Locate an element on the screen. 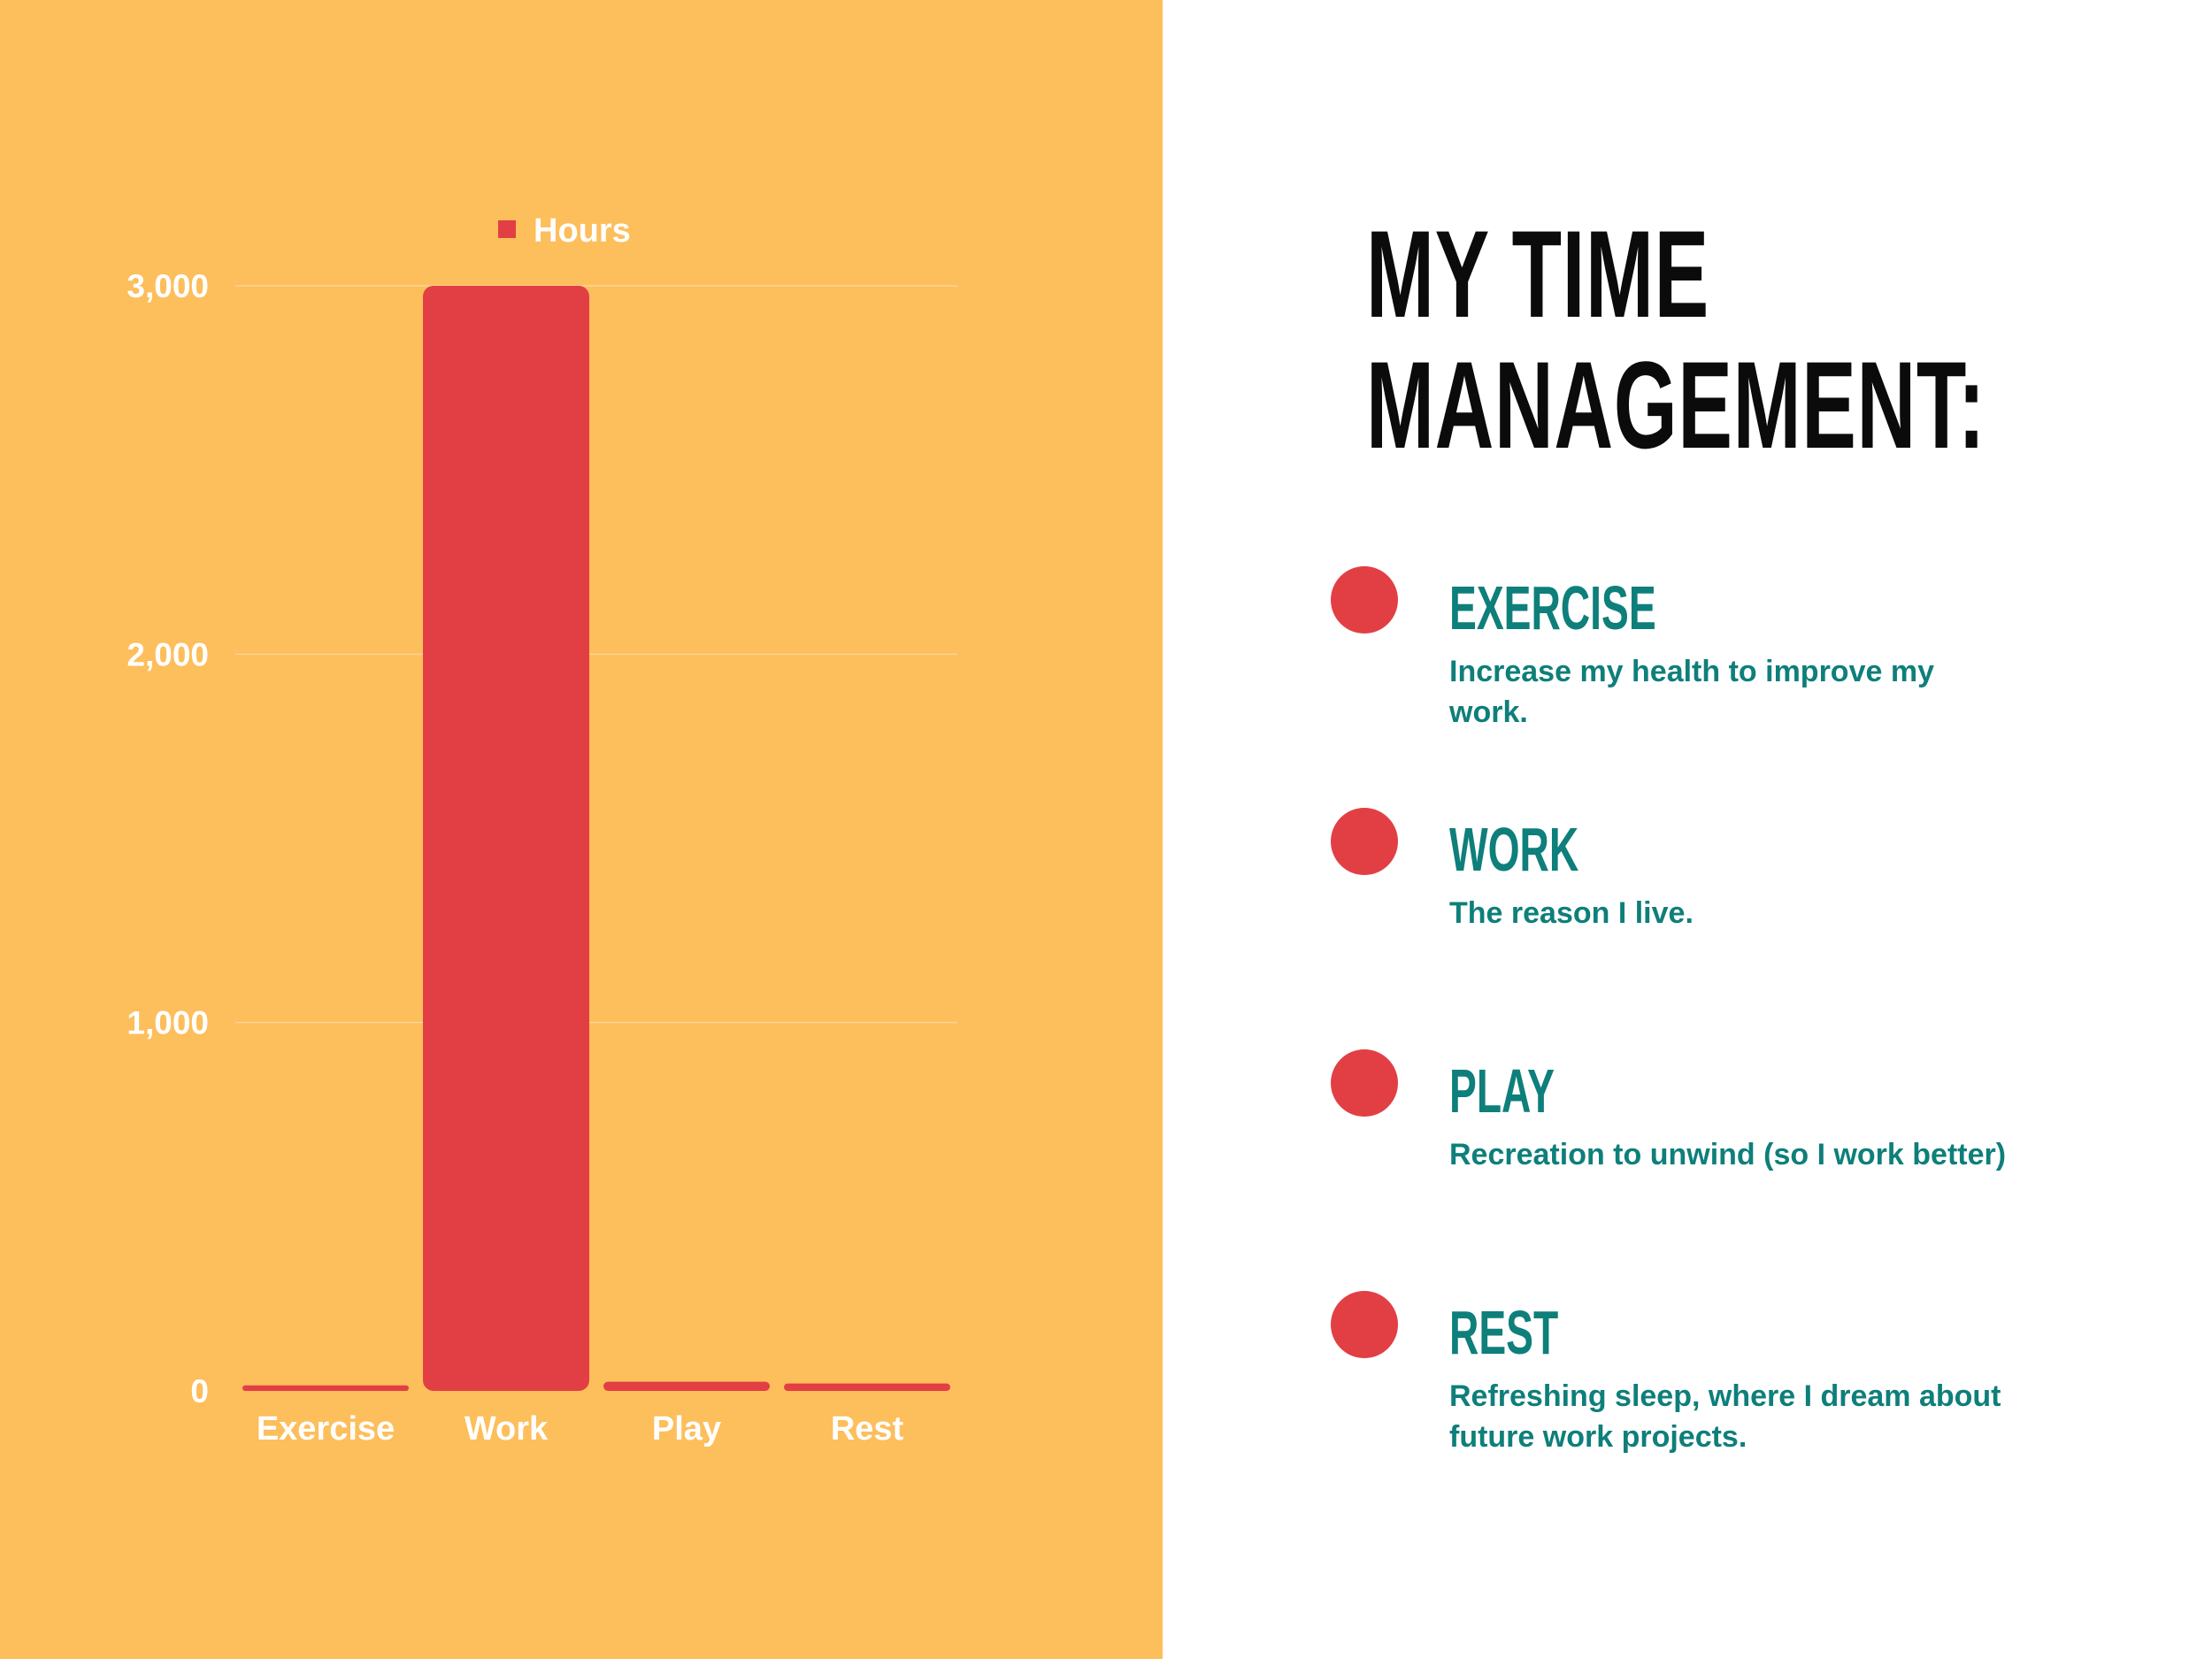  x-tick-label: Rest is located at coordinates (868, 1429).